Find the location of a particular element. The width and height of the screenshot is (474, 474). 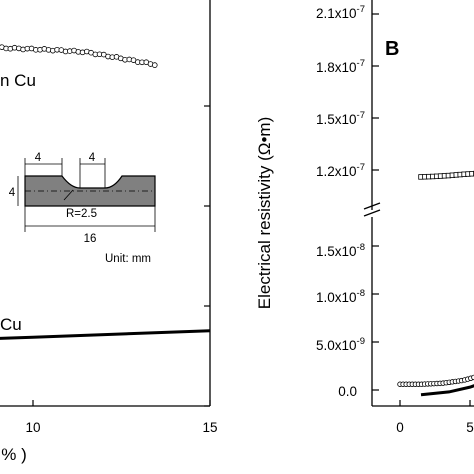

specimen-inset: 4 4 4 R=2.5 16 Unit: mm is located at coordinates (82, 208).